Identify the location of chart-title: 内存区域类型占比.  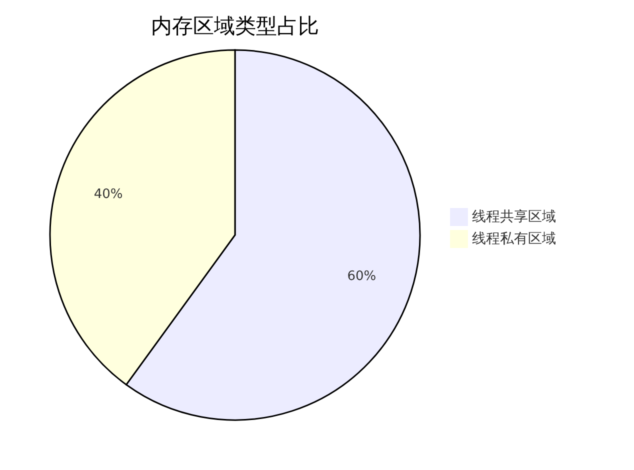
(235, 26).